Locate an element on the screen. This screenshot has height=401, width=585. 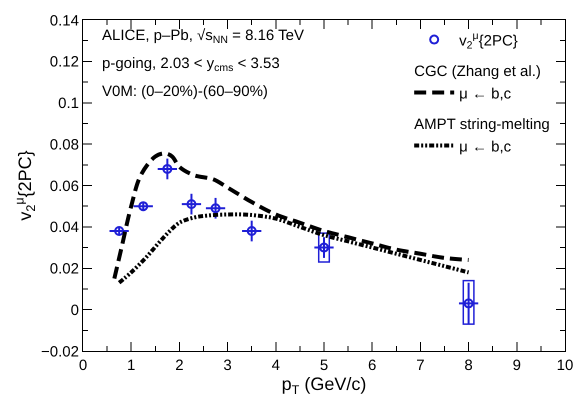
x-tick-label: 6 is located at coordinates (372, 365).